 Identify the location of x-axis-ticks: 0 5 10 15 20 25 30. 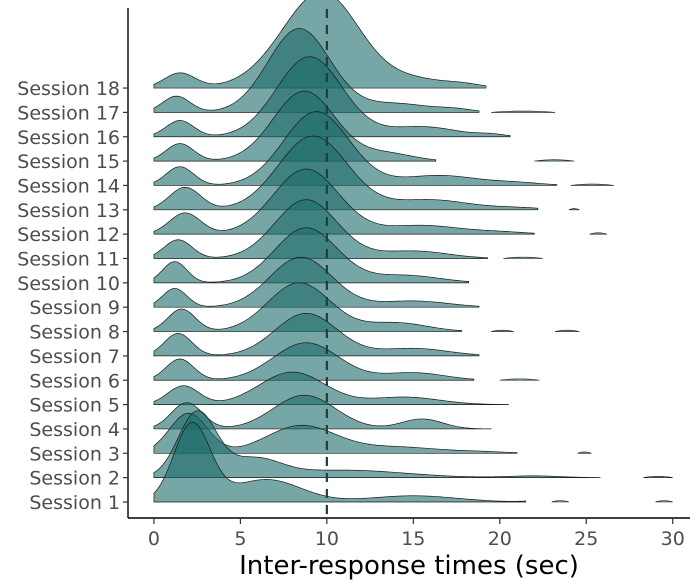
(416, 534).